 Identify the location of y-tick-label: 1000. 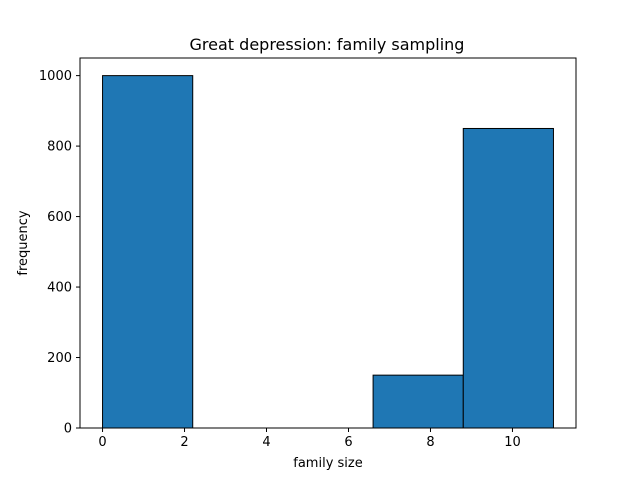
(55, 76).